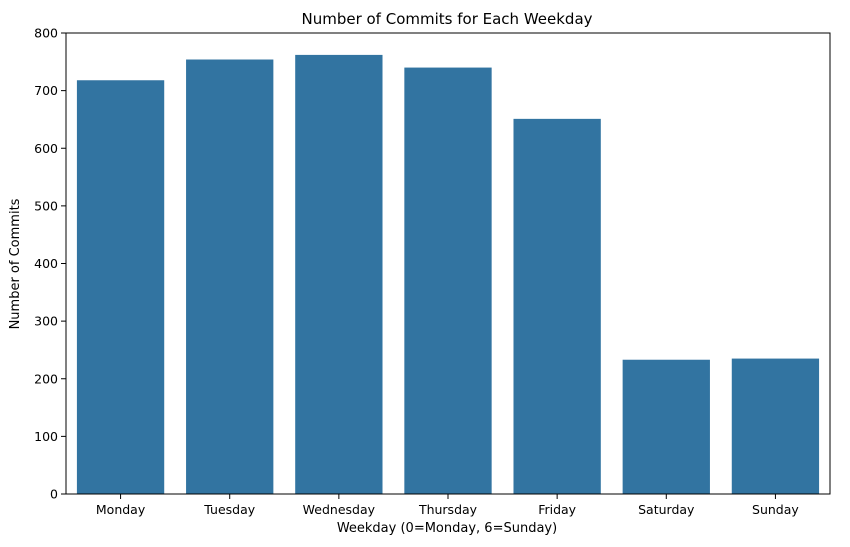 The width and height of the screenshot is (850, 547). Describe the element at coordinates (446, 19) in the screenshot. I see `chart-title: Number of Commits for Each Weekday` at that location.